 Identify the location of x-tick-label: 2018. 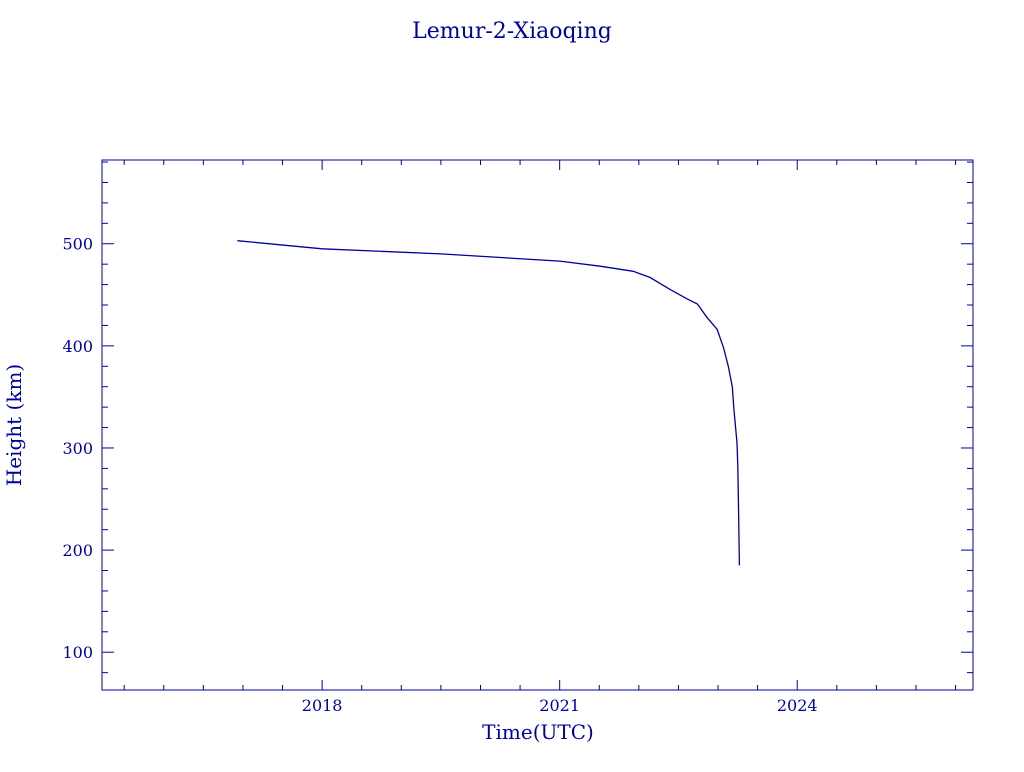
(322, 705).